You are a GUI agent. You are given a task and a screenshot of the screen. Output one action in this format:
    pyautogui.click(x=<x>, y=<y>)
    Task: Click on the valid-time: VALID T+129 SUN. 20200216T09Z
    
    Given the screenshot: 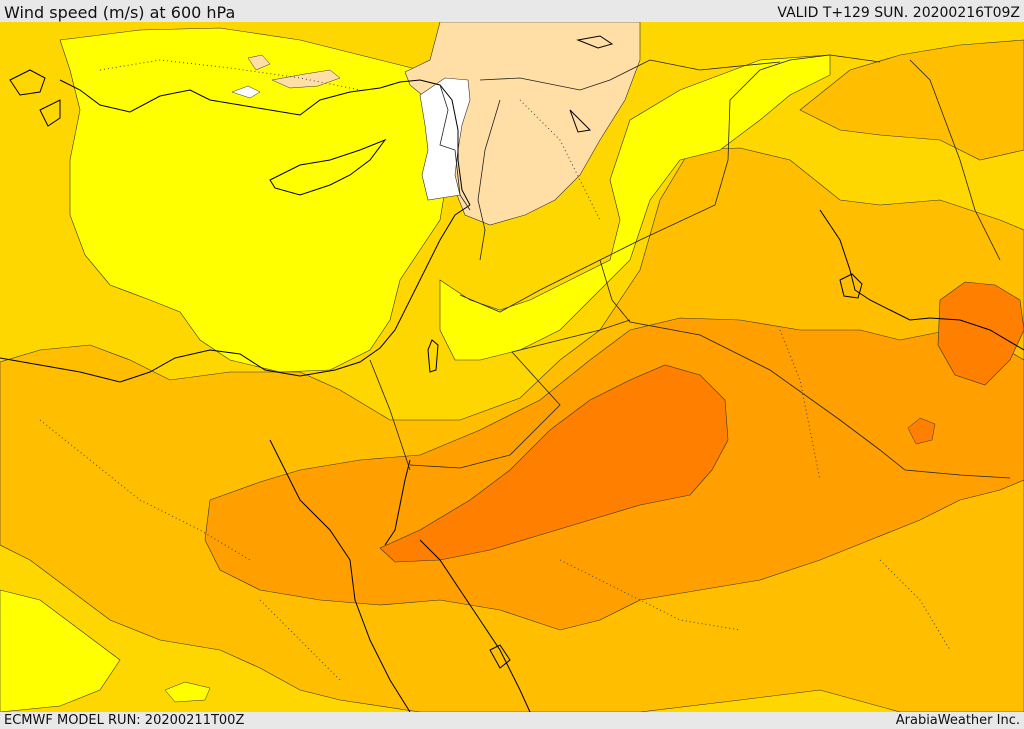 What is the action you would take?
    pyautogui.click(x=898, y=13)
    